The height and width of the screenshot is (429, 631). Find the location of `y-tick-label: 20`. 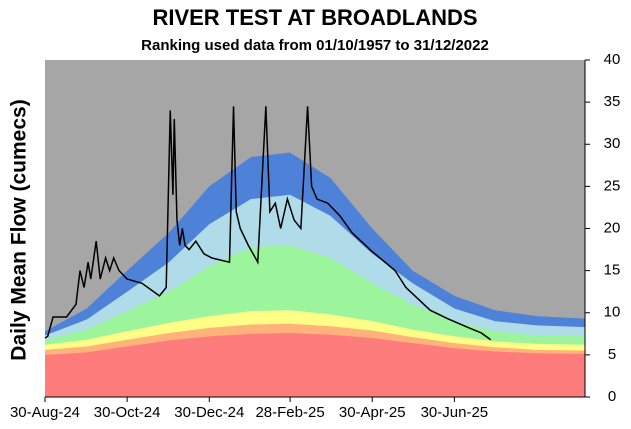

y-tick-label: 20 is located at coordinates (612, 227).